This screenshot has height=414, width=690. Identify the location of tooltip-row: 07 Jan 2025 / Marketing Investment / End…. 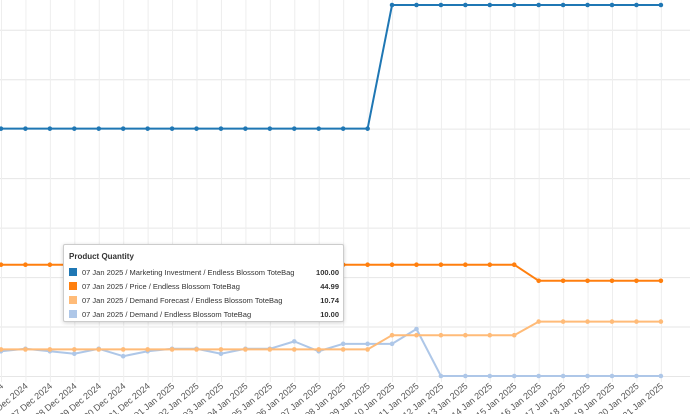
(204, 272).